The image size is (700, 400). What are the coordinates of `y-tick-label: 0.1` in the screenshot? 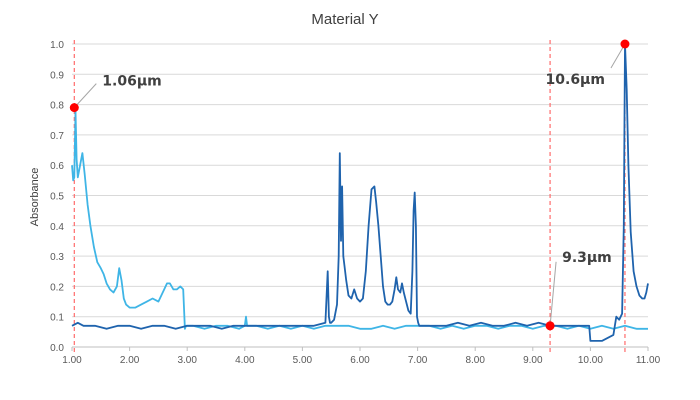 It's located at (57, 318).